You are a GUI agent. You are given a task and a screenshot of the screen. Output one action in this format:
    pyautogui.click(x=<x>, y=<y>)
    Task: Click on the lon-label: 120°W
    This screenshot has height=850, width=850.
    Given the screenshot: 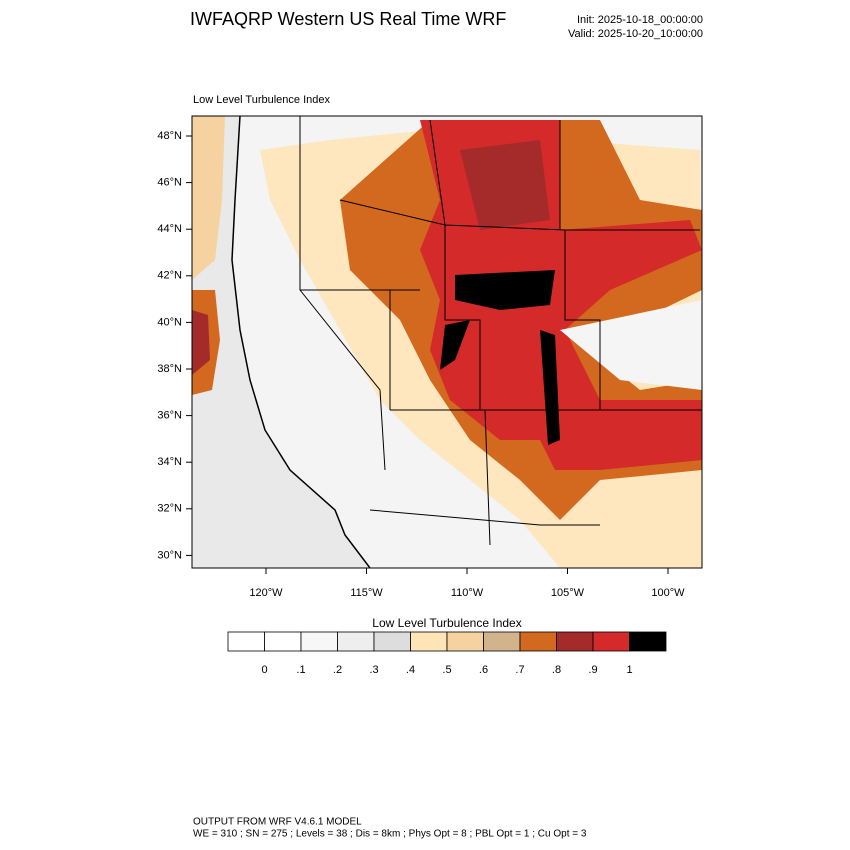 What is the action you would take?
    pyautogui.click(x=266, y=593)
    